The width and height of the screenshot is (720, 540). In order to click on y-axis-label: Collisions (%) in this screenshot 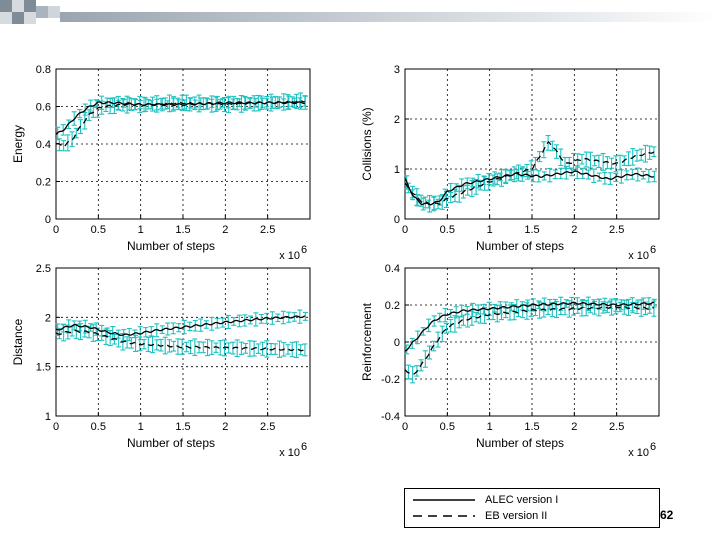, I will do `click(367, 143)`.